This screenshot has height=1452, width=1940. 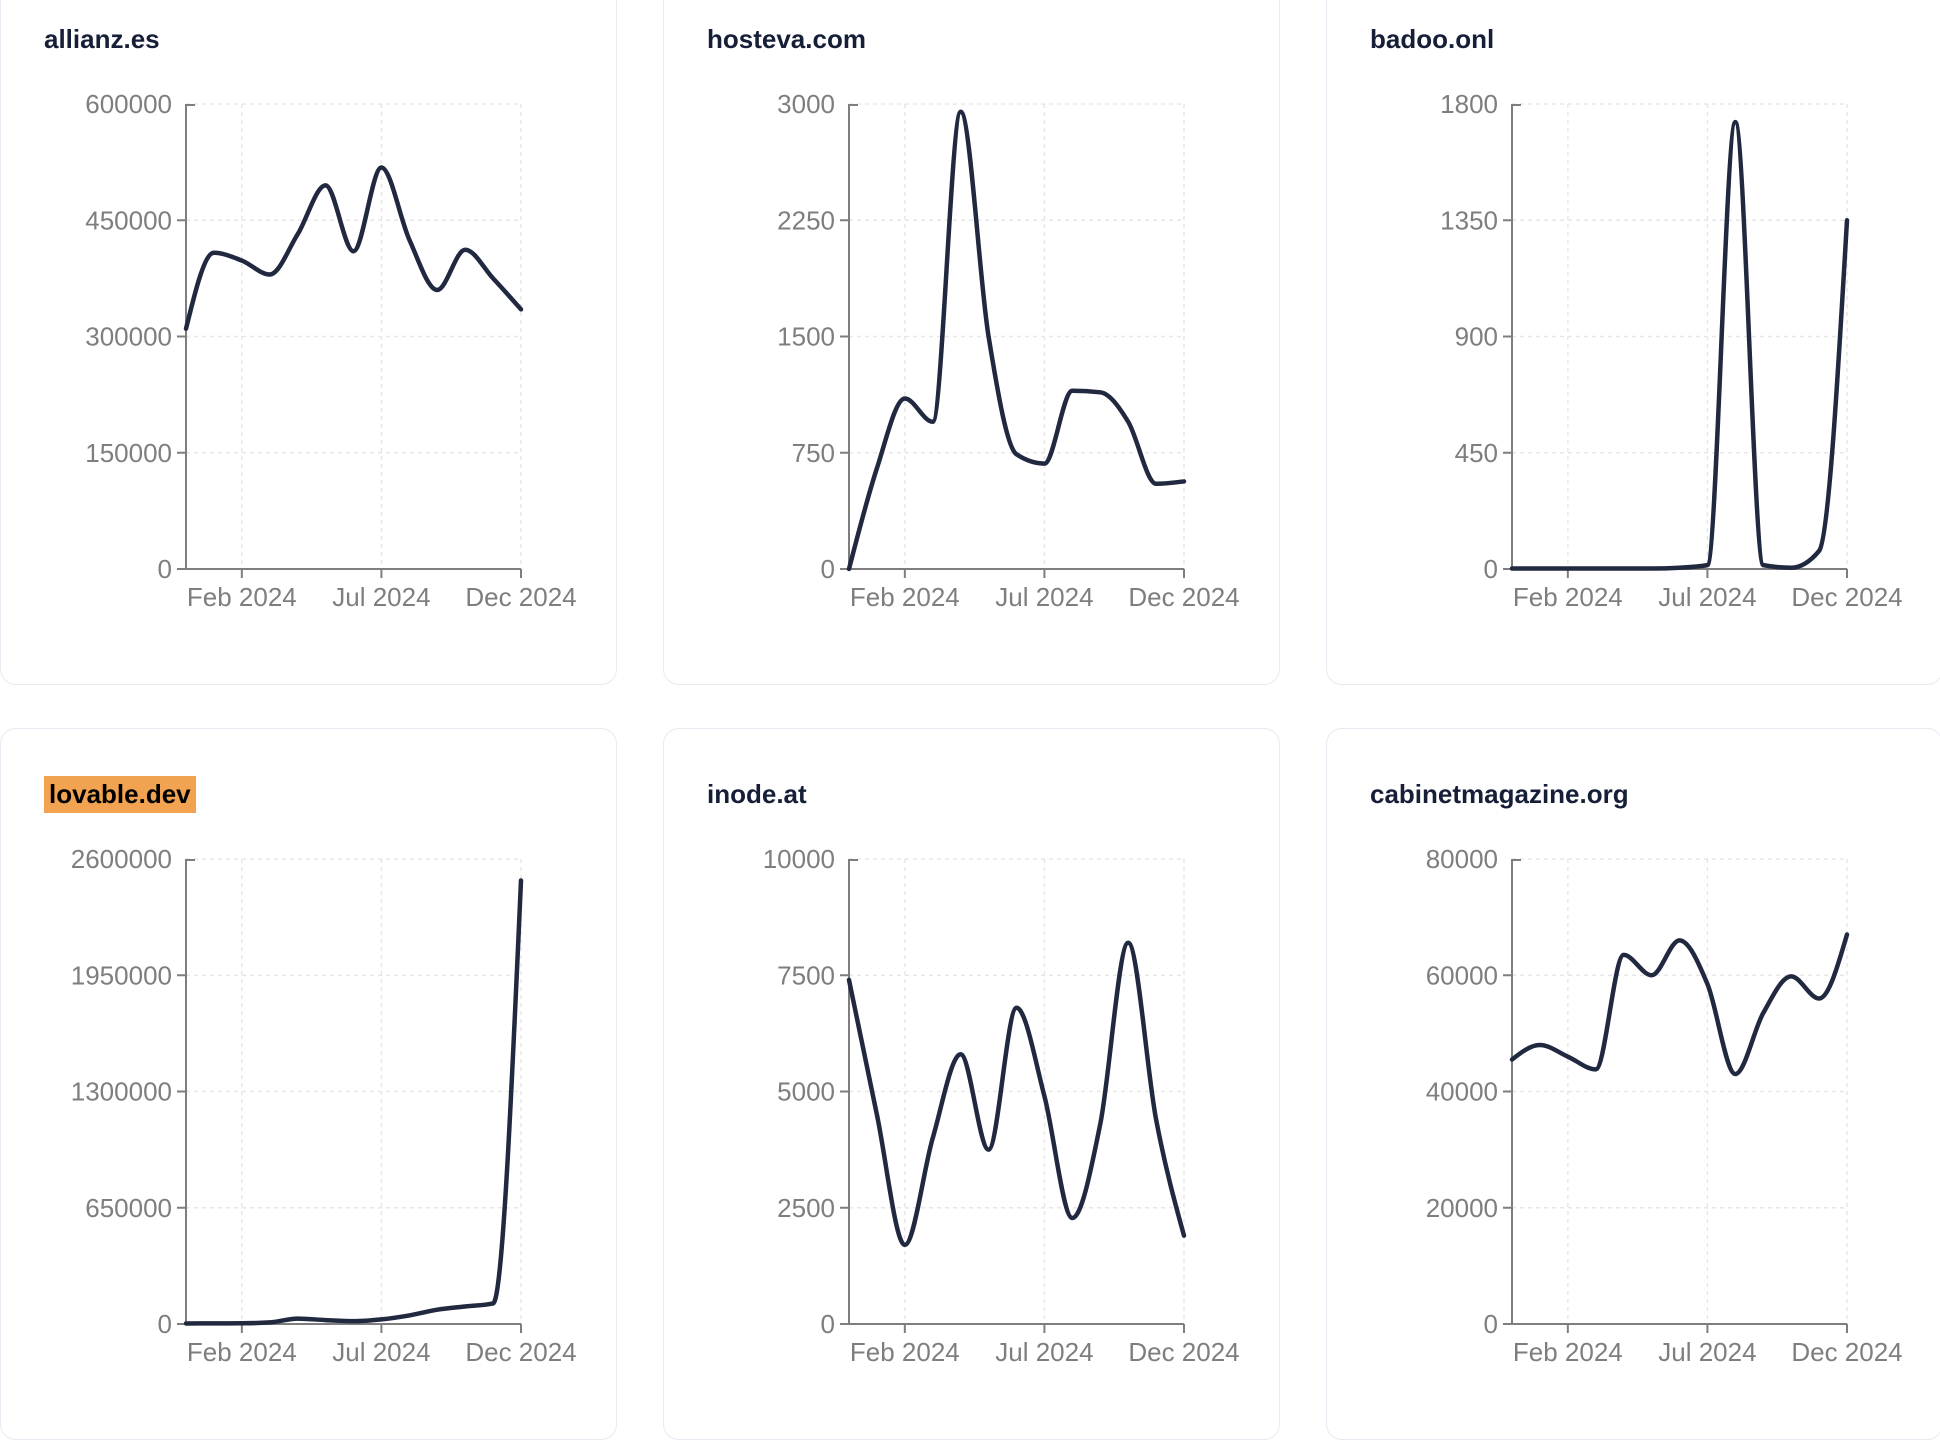 I want to click on domain-title: cabinetmagazine.org, so click(x=1499, y=794).